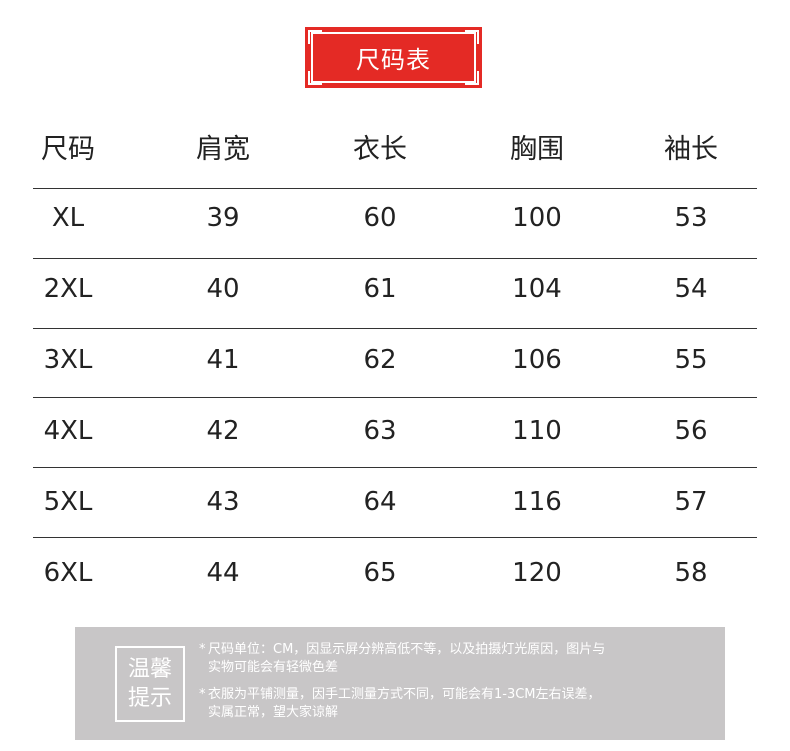  Describe the element at coordinates (691, 431) in the screenshot. I see `measurement-cell: 56` at that location.